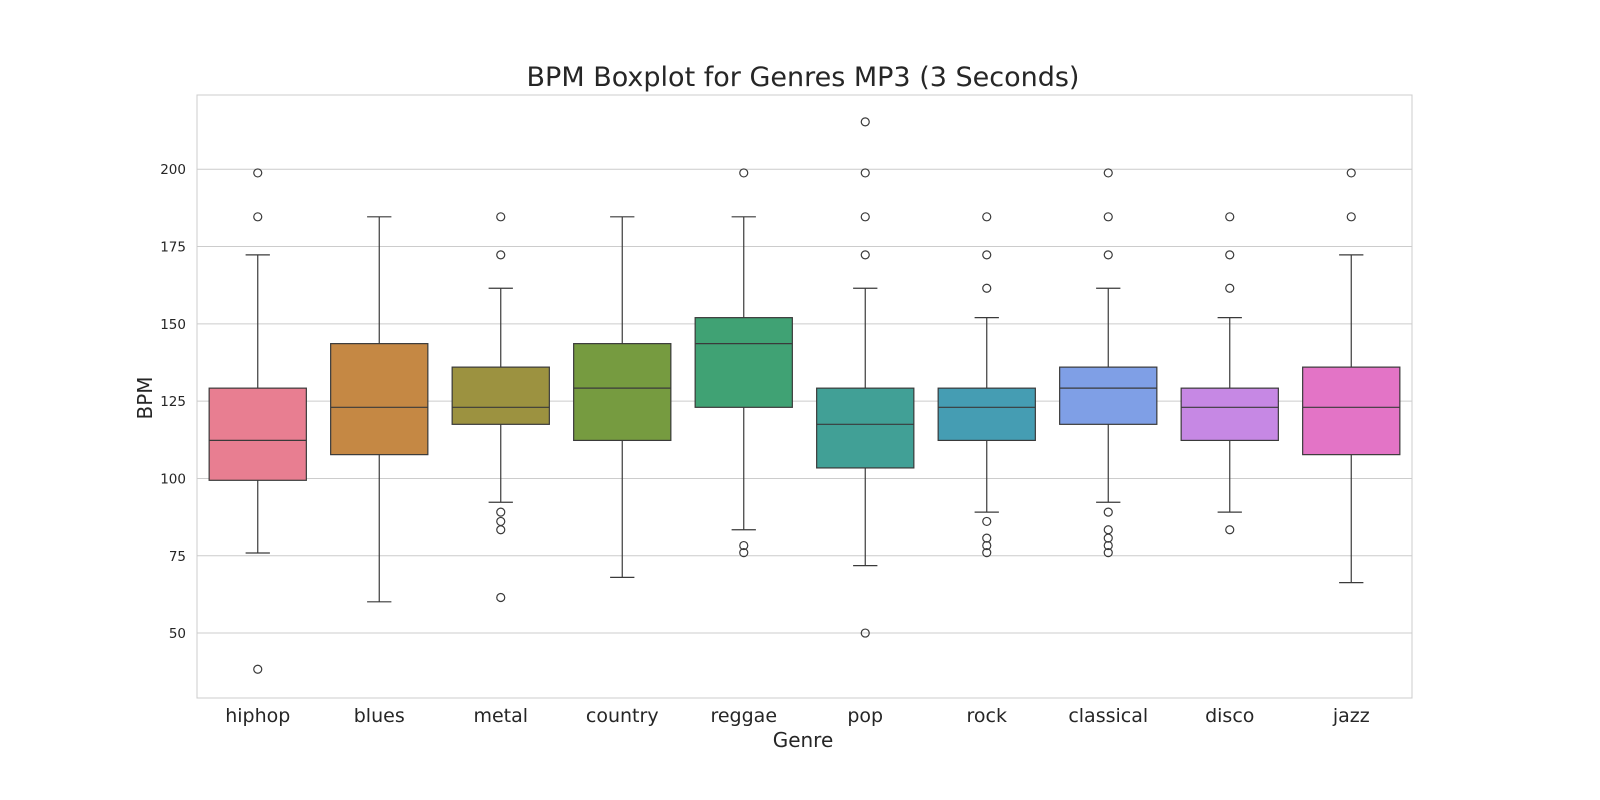  What do you see at coordinates (986, 385) in the screenshot?
I see `box-rock` at bounding box center [986, 385].